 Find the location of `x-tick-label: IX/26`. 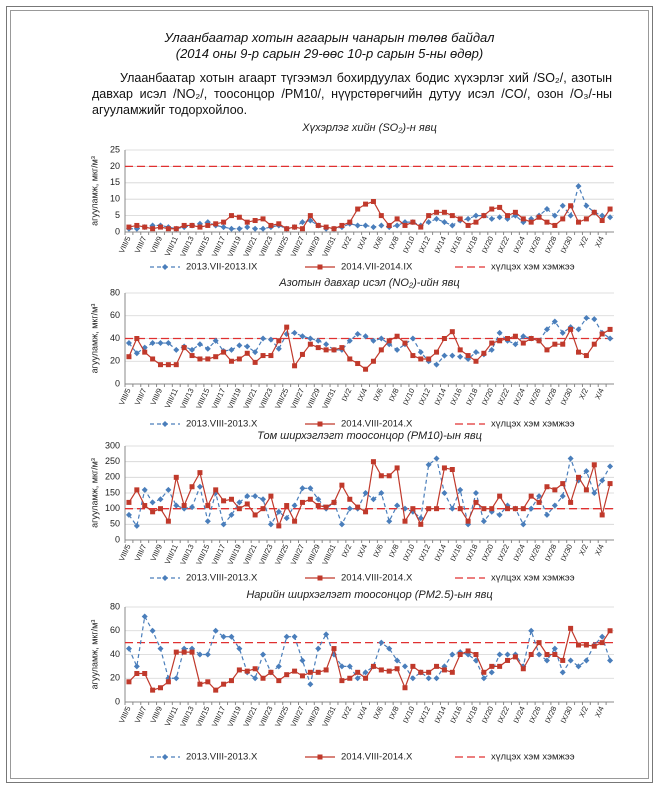

x-tick-label: IX/26 is located at coordinates (535, 715).